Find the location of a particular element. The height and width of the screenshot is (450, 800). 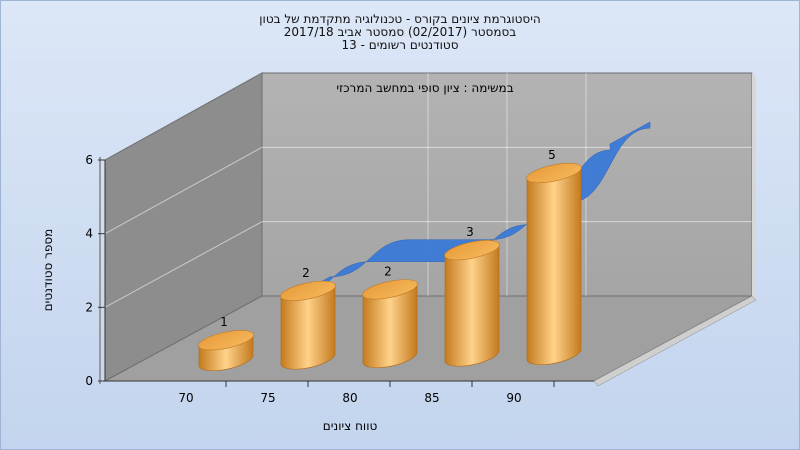

bar-80: 2 is located at coordinates (390, 316).